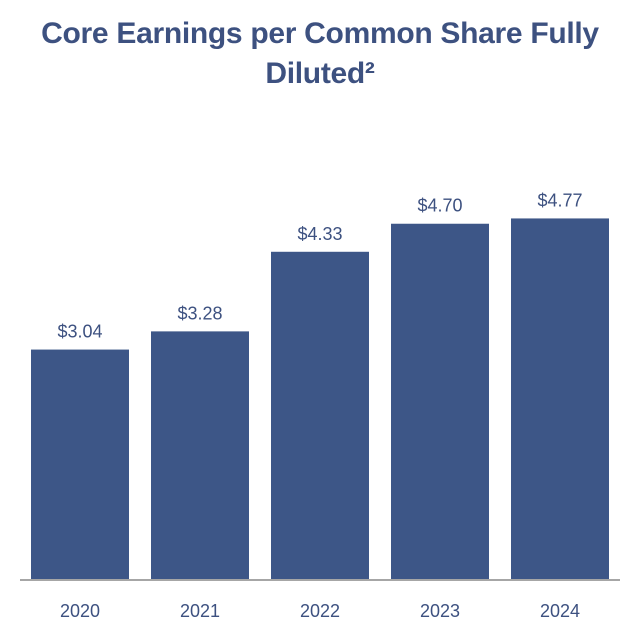 Image resolution: width=640 pixels, height=640 pixels. What do you see at coordinates (440, 611) in the screenshot?
I see `x-tick-label-2023: 2023` at bounding box center [440, 611].